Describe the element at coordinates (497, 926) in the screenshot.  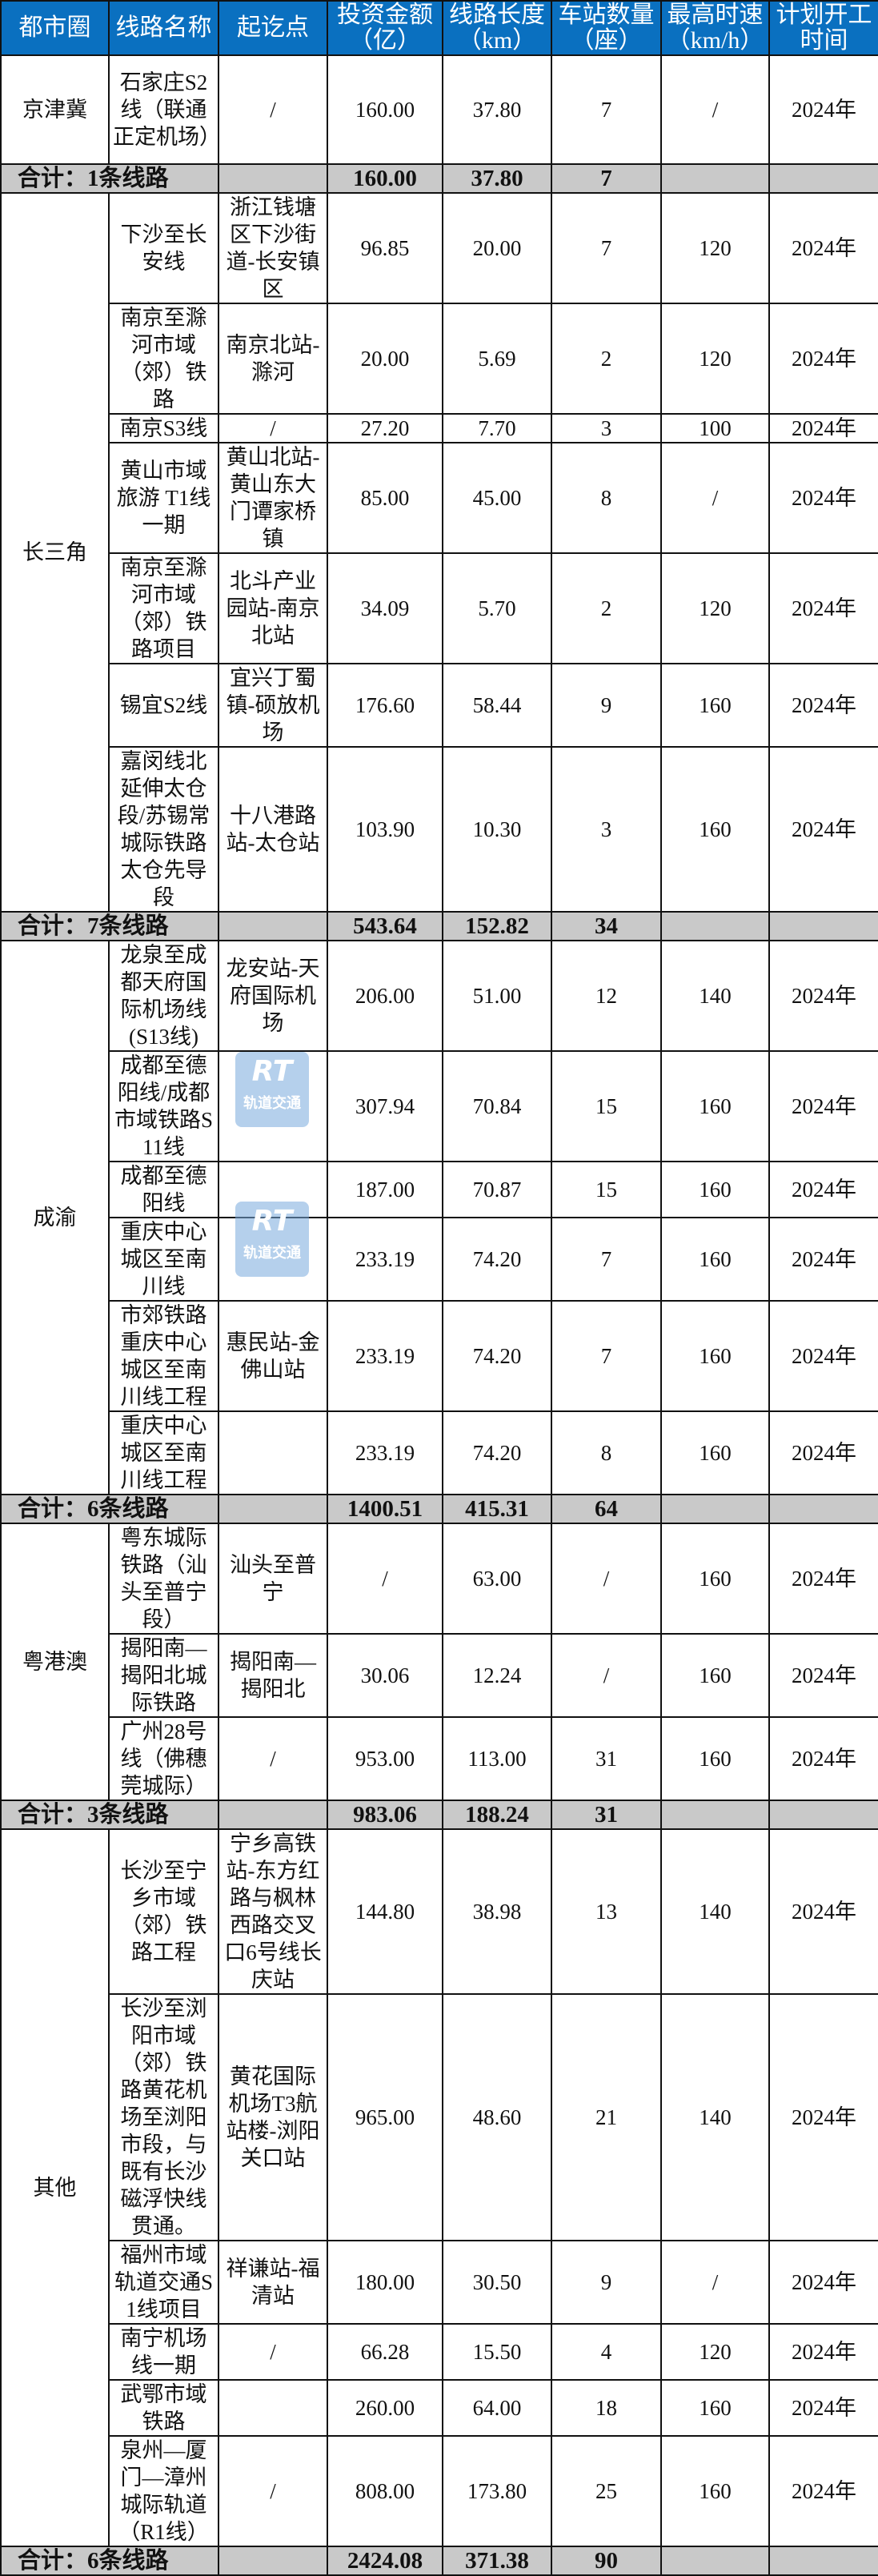
I see `subtotal-length: 152.82` at that location.